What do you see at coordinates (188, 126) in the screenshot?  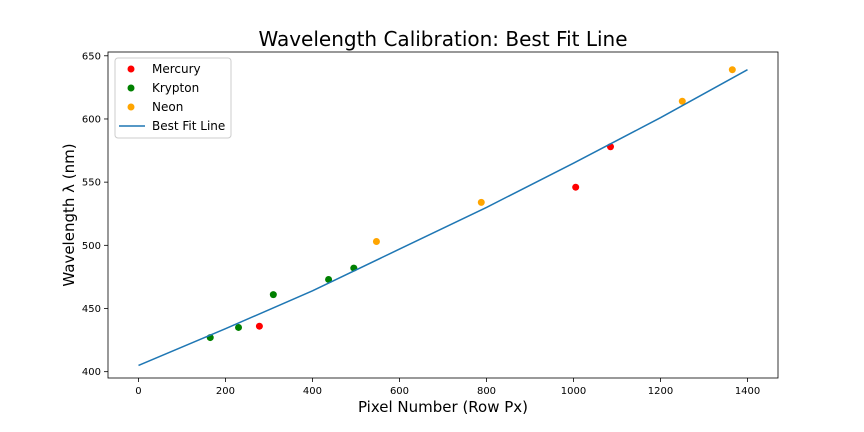 I see `legend-best-fit-line-label: Best Fit Line` at bounding box center [188, 126].